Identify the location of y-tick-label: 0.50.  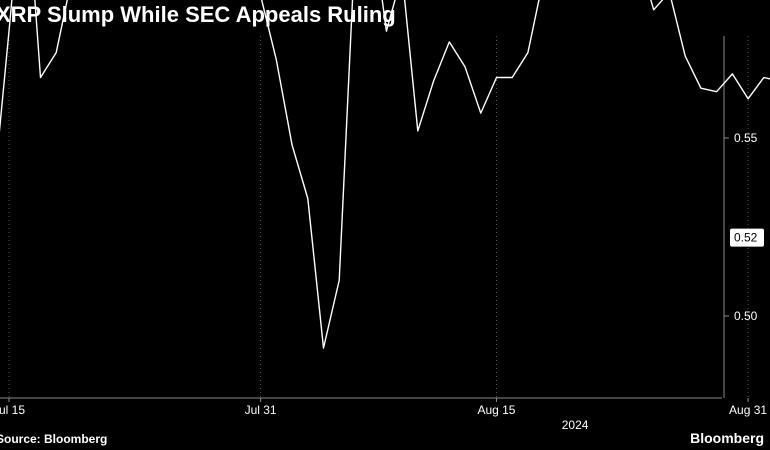
(746, 316).